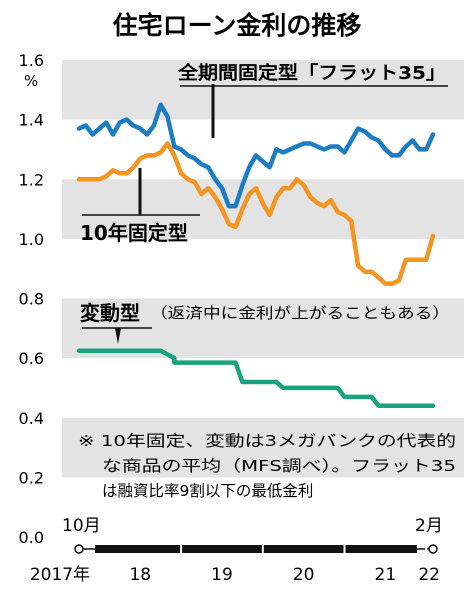 This screenshot has width=474, height=590. What do you see at coordinates (433, 549) in the screenshot?
I see `x-axis-end-dot` at bounding box center [433, 549].